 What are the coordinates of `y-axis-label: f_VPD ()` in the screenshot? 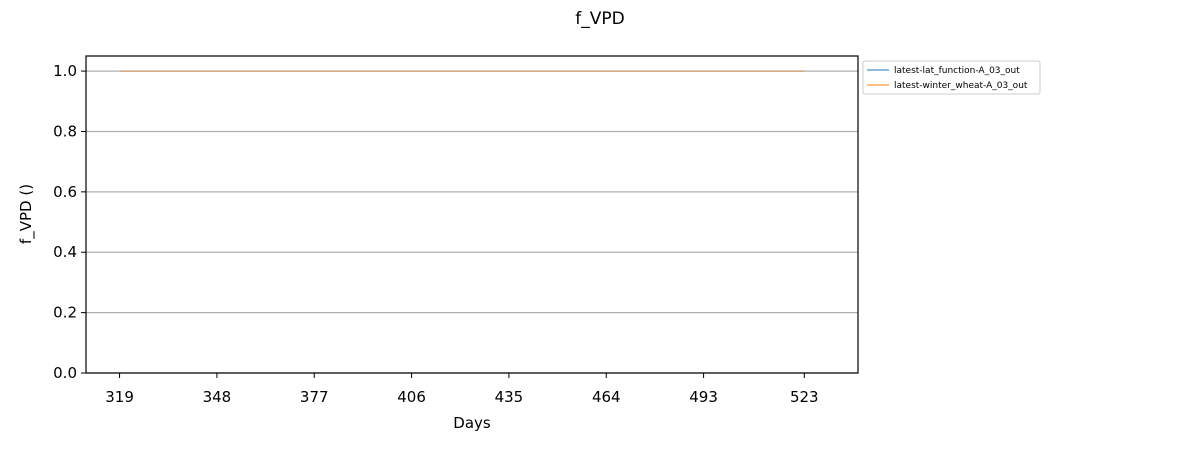 It's located at (26, 214).